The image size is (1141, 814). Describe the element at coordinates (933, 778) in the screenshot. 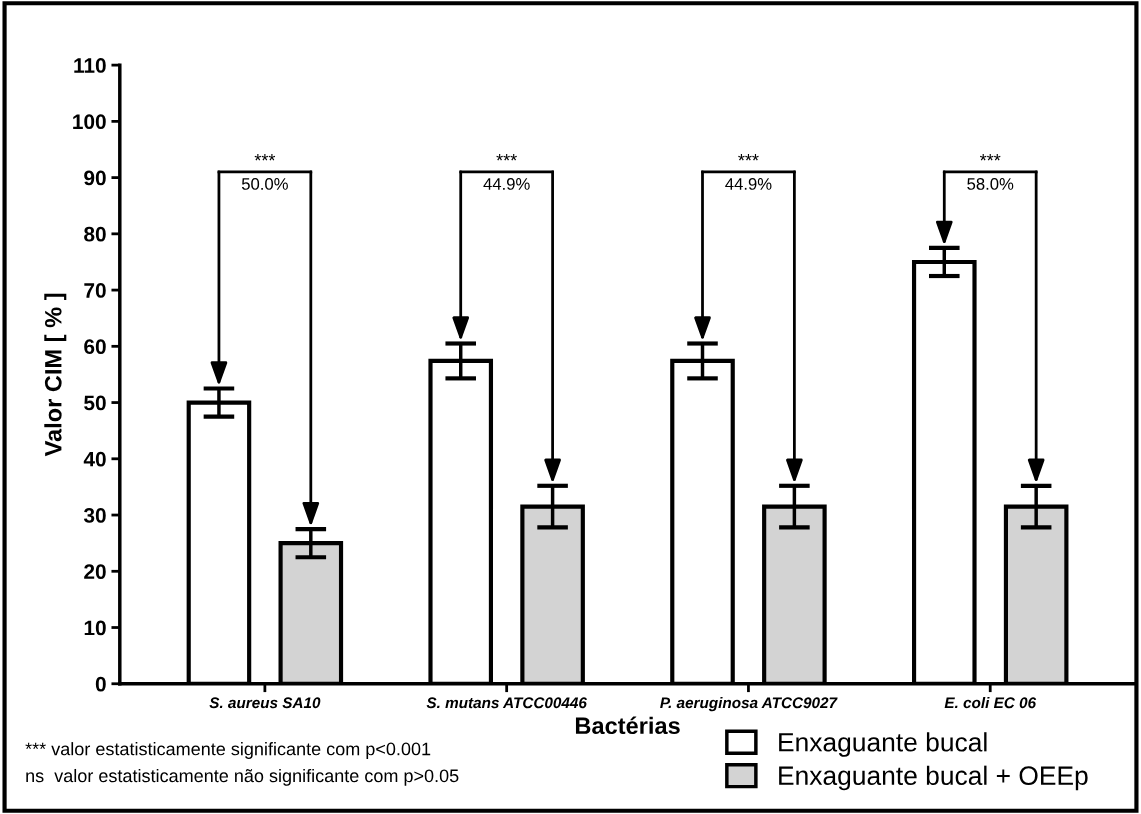

I see `legend-label: Enxaguante bucal + OEEp` at that location.